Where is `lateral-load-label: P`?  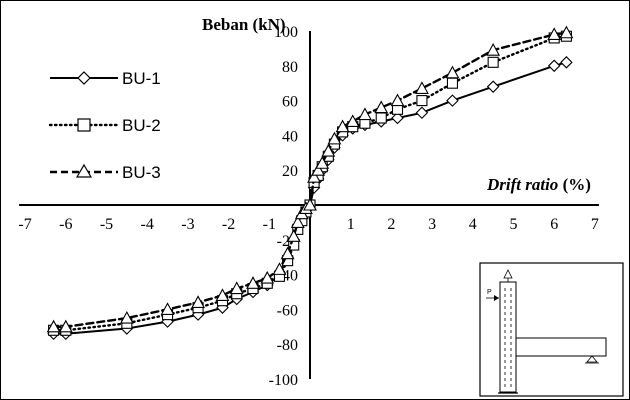
lateral-load-label: P is located at coordinates (489, 292).